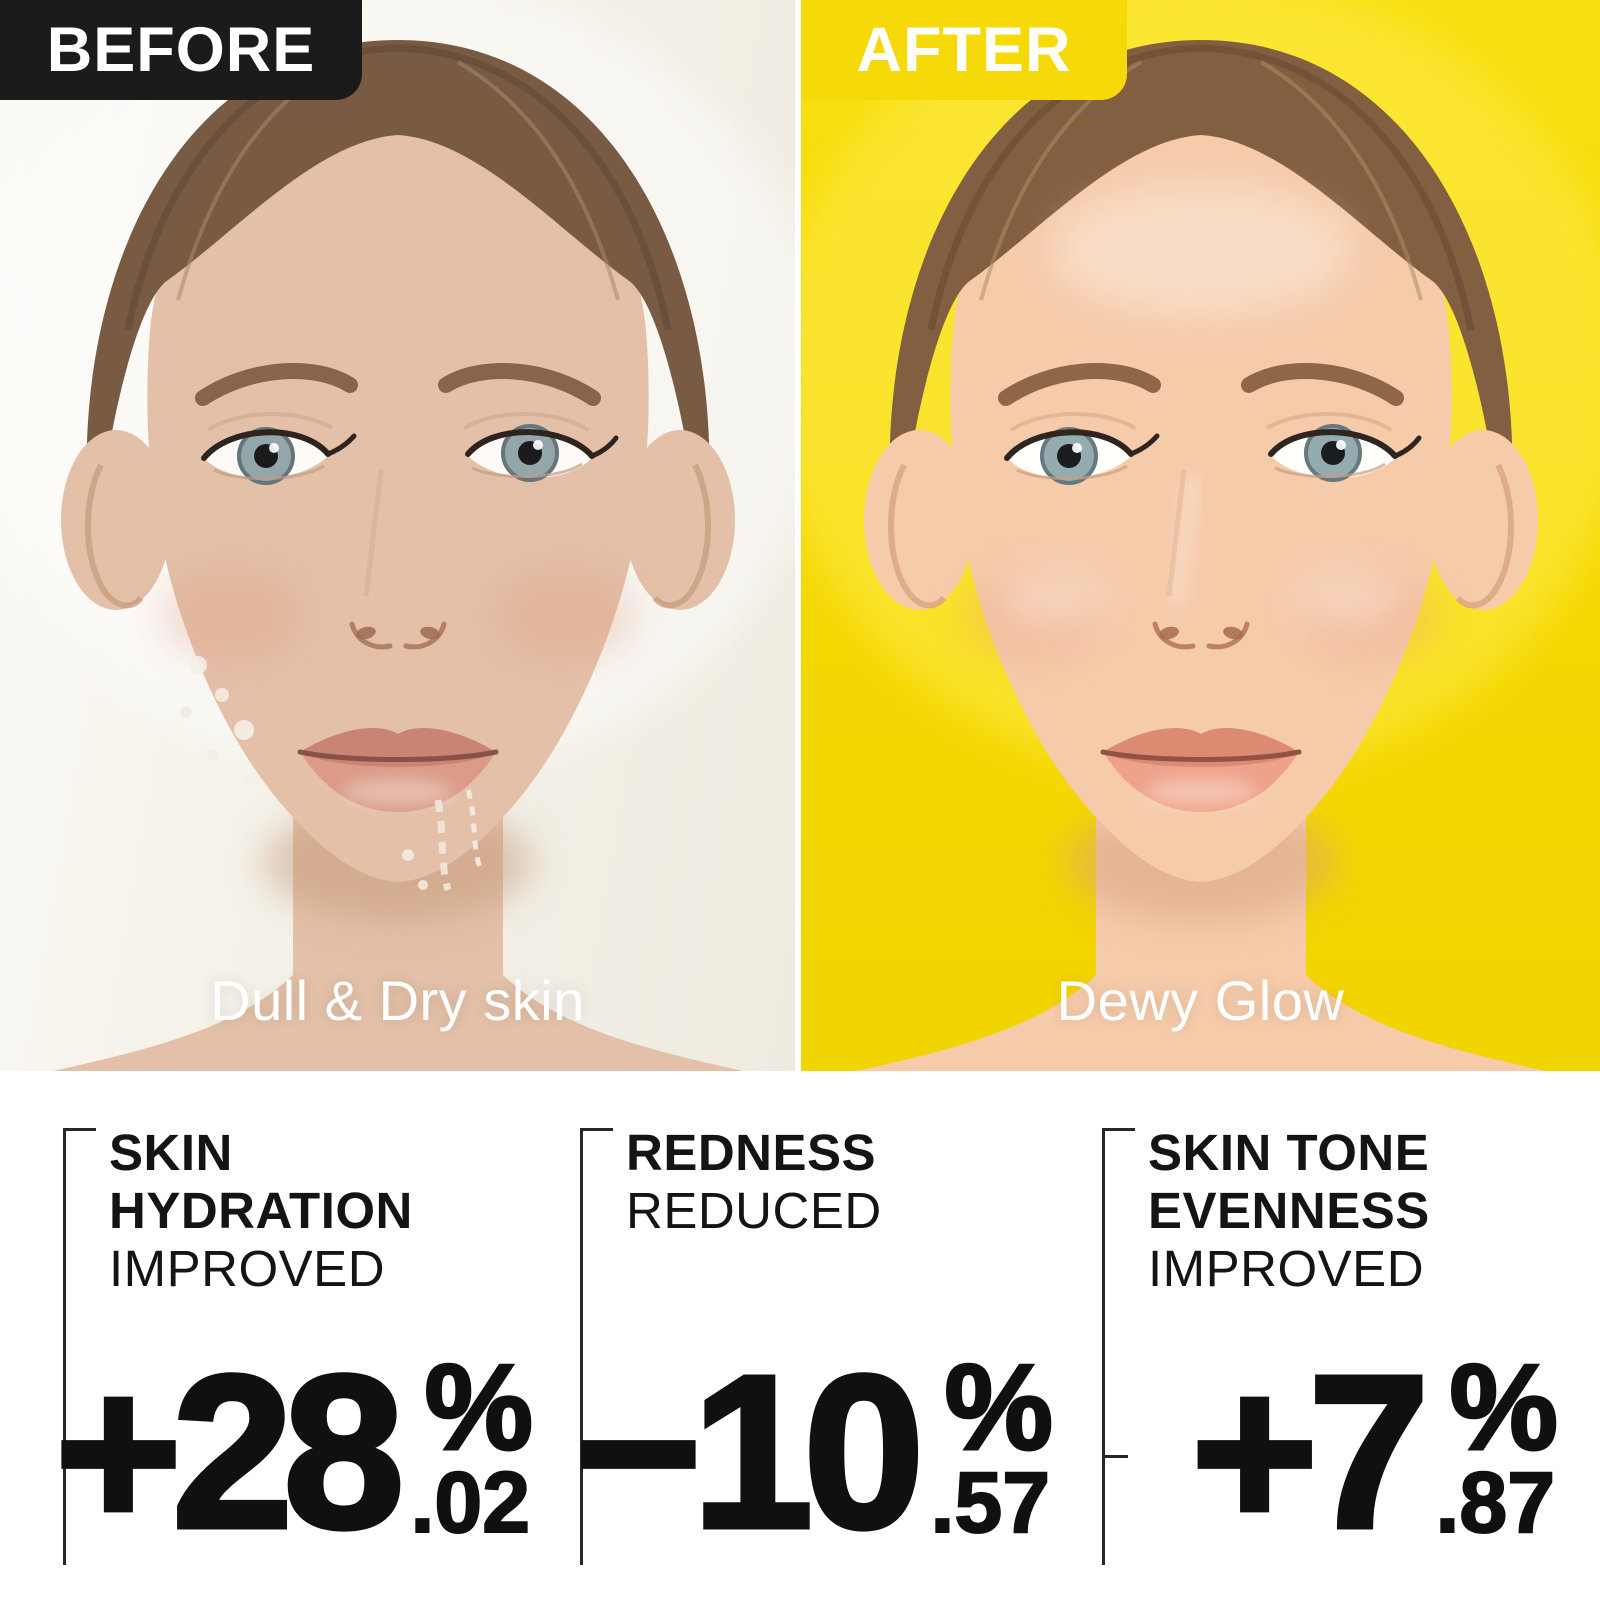 The image size is (1600, 1600). What do you see at coordinates (751, 1152) in the screenshot?
I see `stat-title-line: REDNESS` at bounding box center [751, 1152].